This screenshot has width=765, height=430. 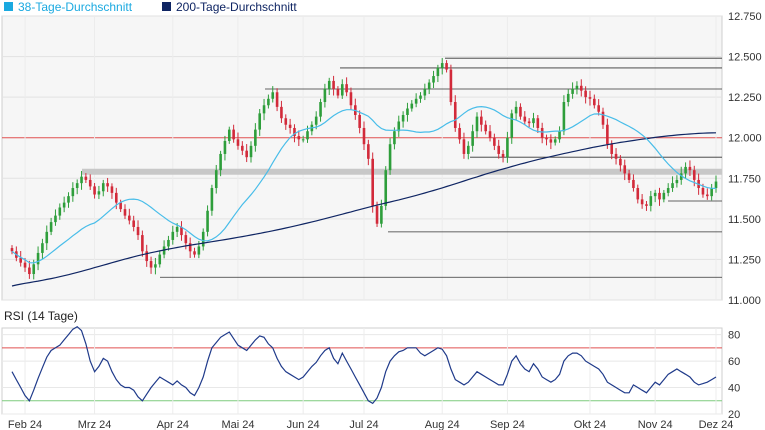 What do you see at coordinates (303, 424) in the screenshot?
I see `x-tick-label: Jun 24` at bounding box center [303, 424].